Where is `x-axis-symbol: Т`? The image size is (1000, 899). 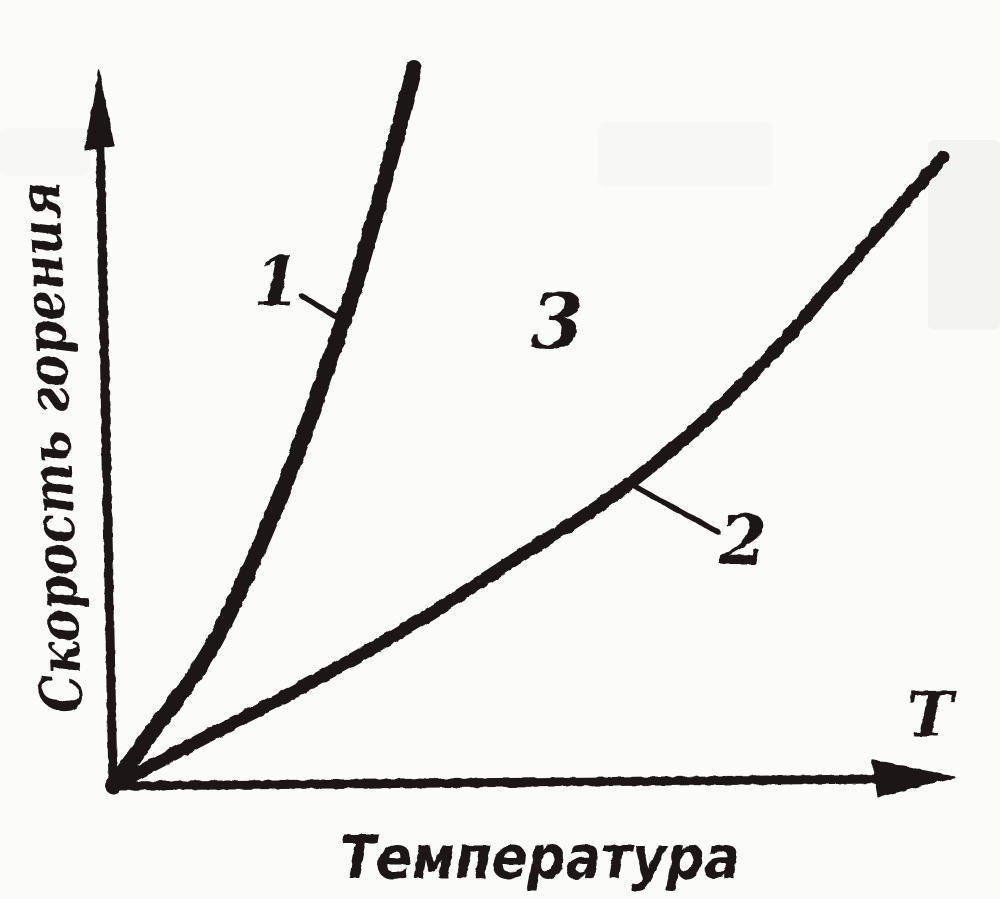
x-axis-symbol: Т is located at coordinates (932, 714).